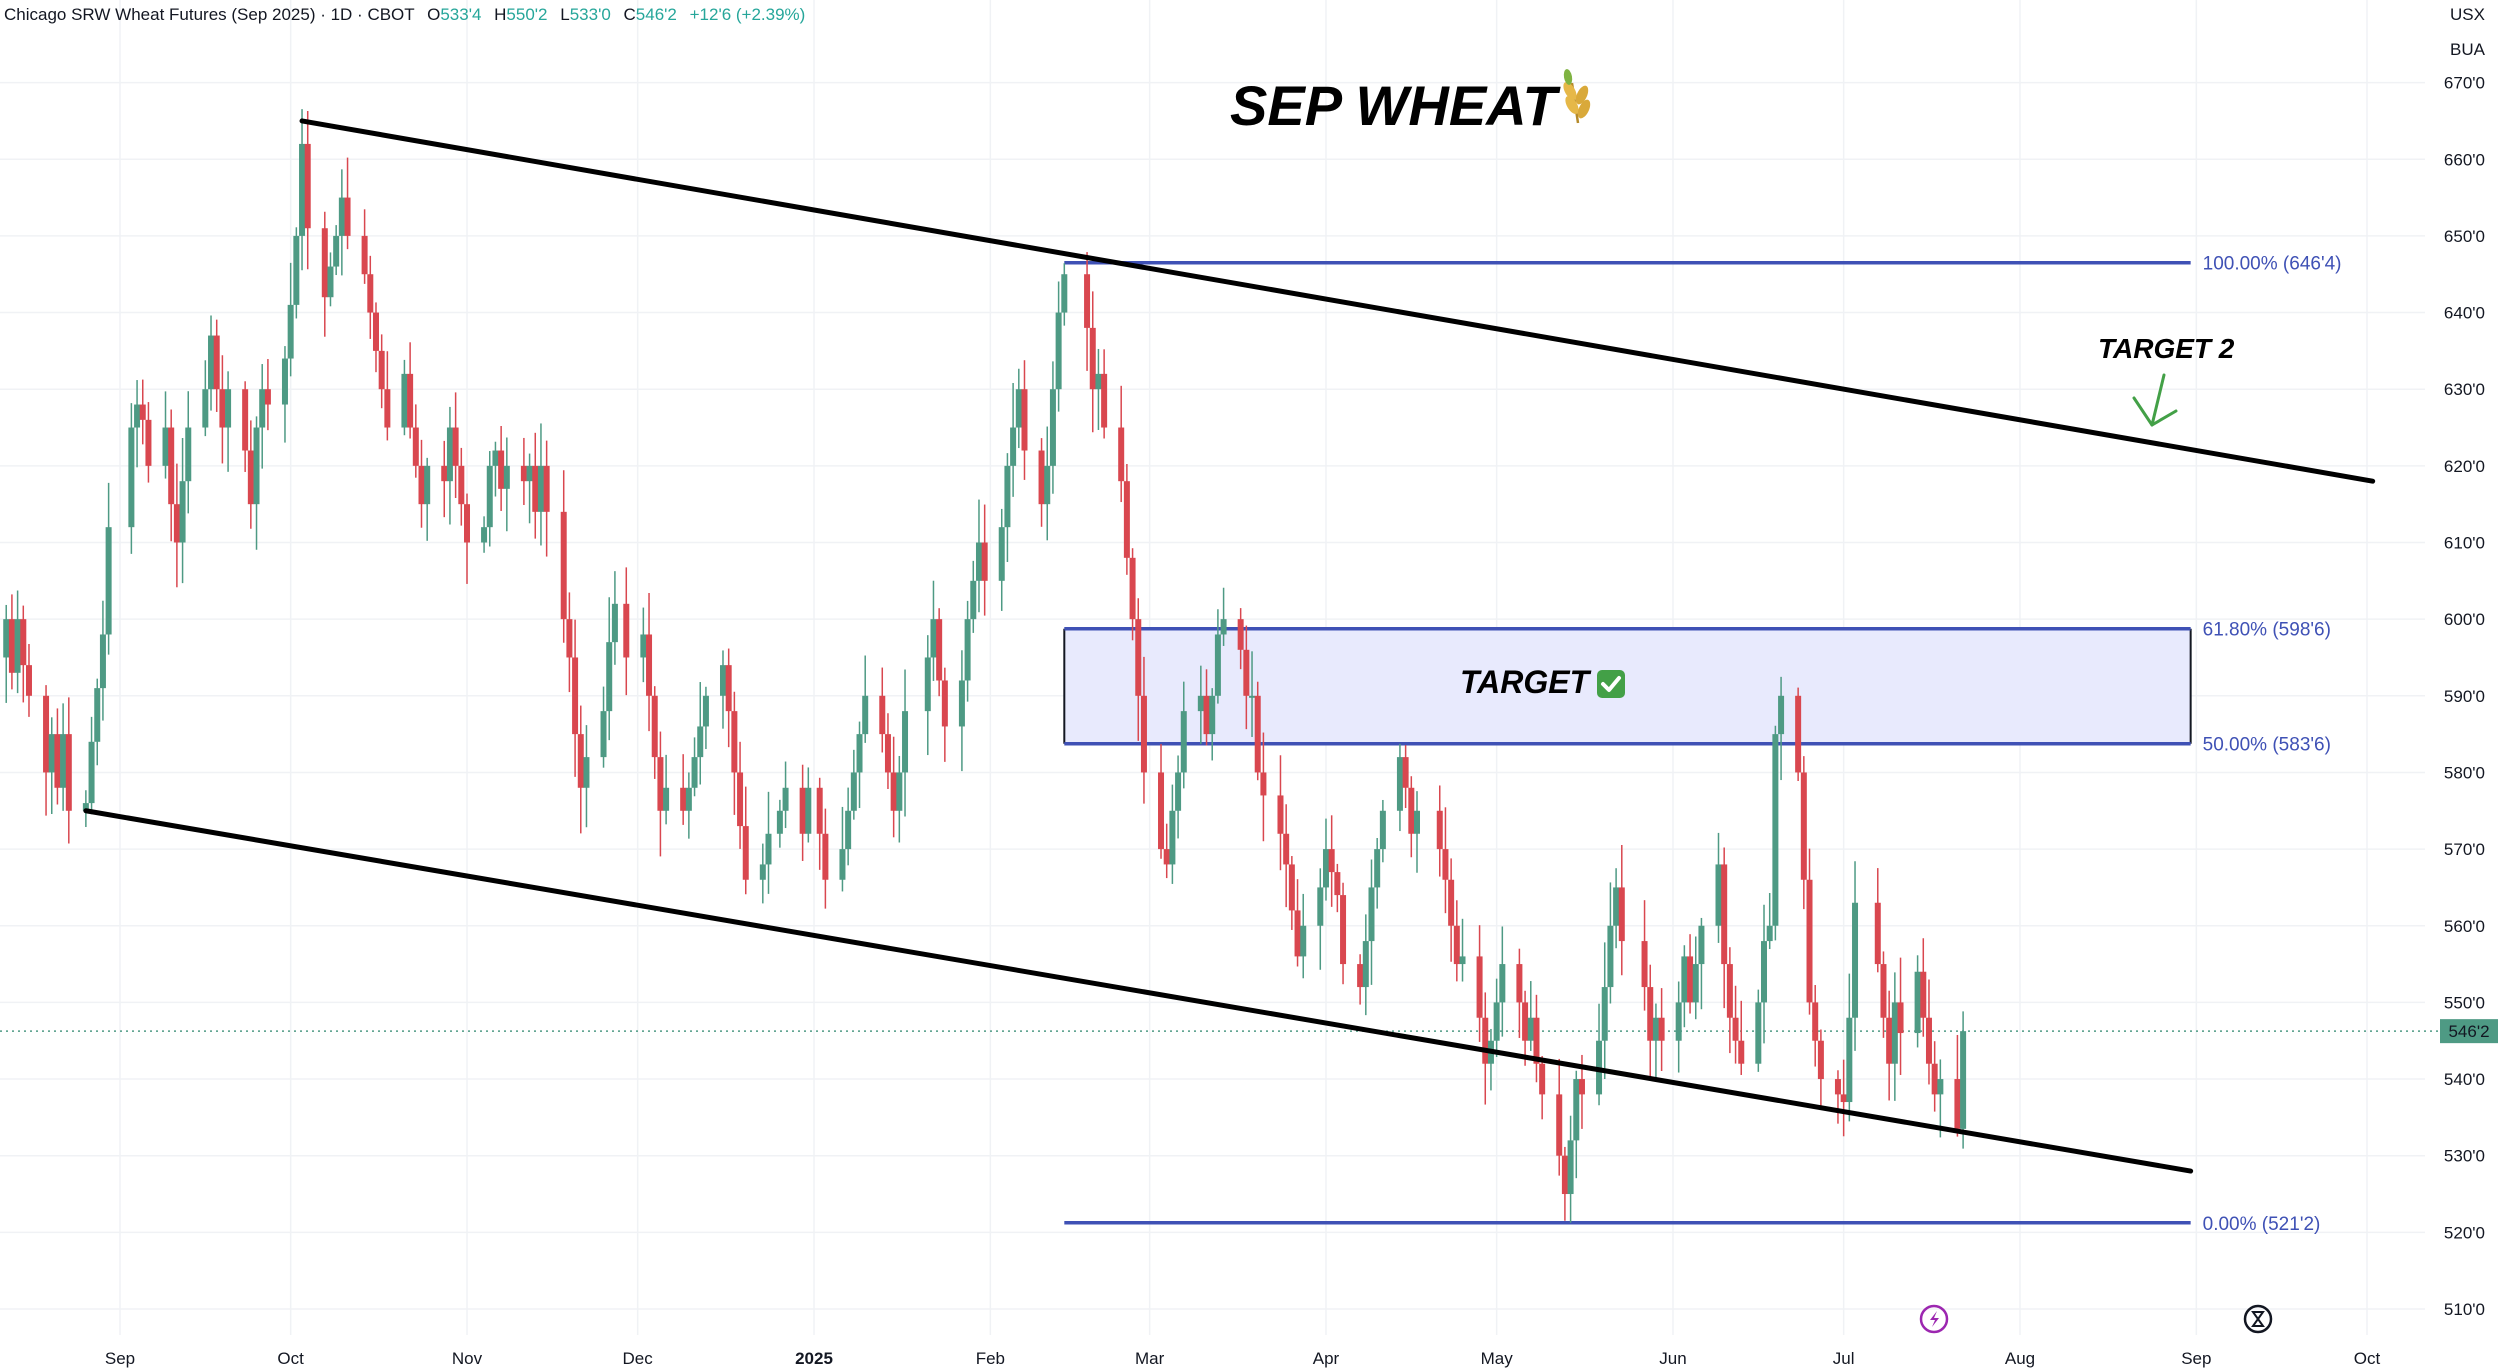 The height and width of the screenshot is (1369, 2500). Describe the element at coordinates (2367, 1358) in the screenshot. I see `x-tick-label: Oct` at that location.